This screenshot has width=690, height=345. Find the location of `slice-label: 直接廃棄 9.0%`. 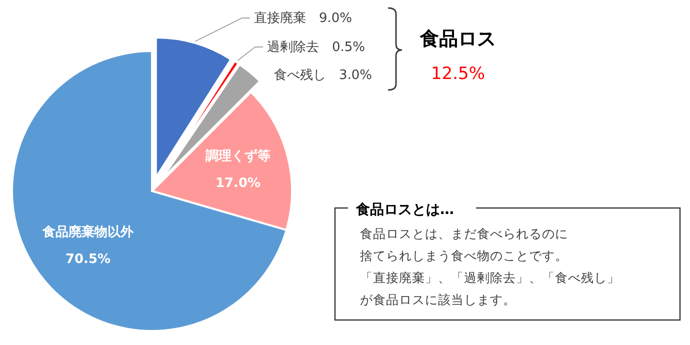

slice-label: 直接廃棄 9.0% is located at coordinates (303, 18).